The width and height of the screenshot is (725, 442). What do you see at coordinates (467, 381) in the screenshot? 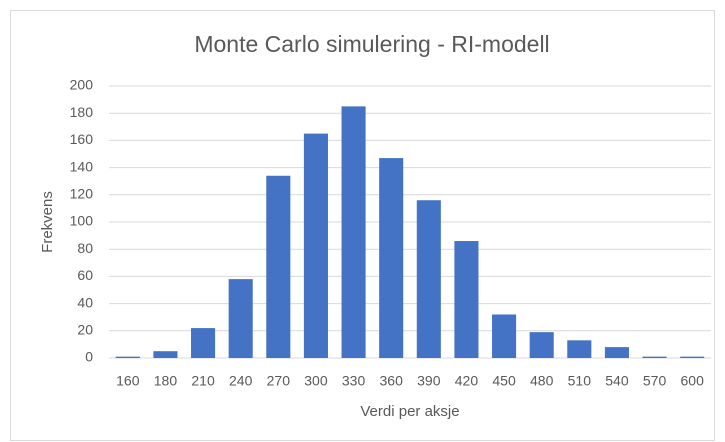
I see `x-tick-label: 420` at bounding box center [467, 381].